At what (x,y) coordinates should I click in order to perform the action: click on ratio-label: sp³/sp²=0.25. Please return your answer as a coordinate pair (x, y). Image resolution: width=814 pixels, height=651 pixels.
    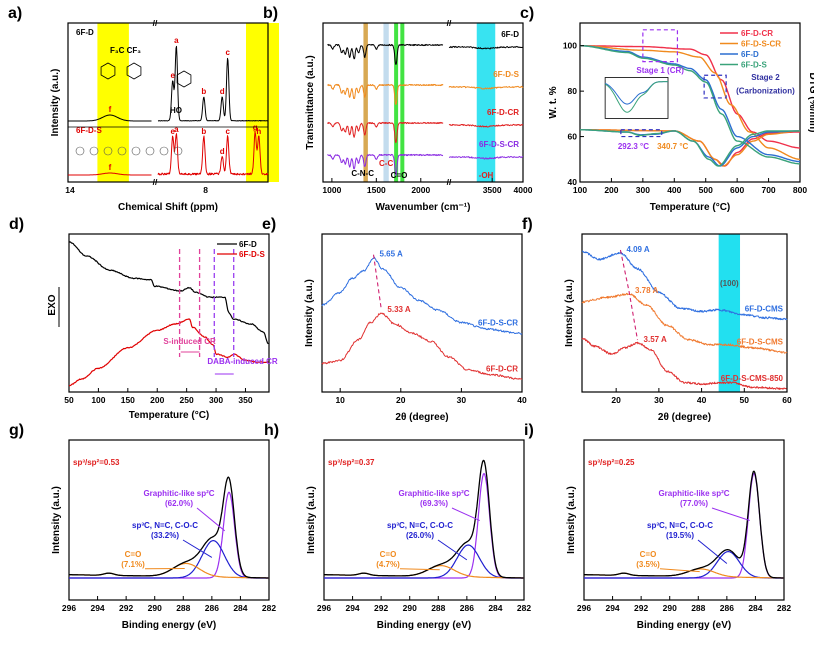
    Looking at the image, I should click on (611, 462).